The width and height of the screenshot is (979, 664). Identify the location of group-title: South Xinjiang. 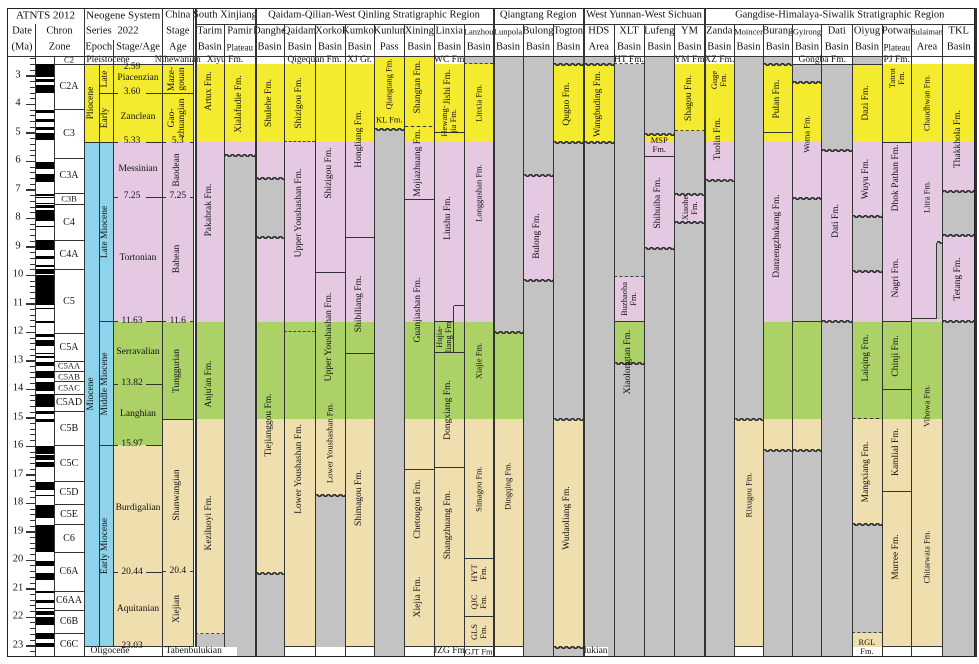
(225, 15).